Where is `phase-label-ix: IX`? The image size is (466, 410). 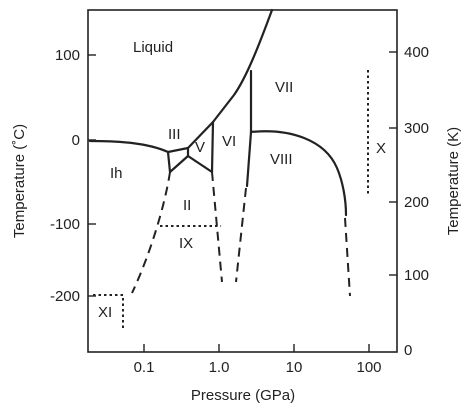
phase-label-ix: IX is located at coordinates (186, 243).